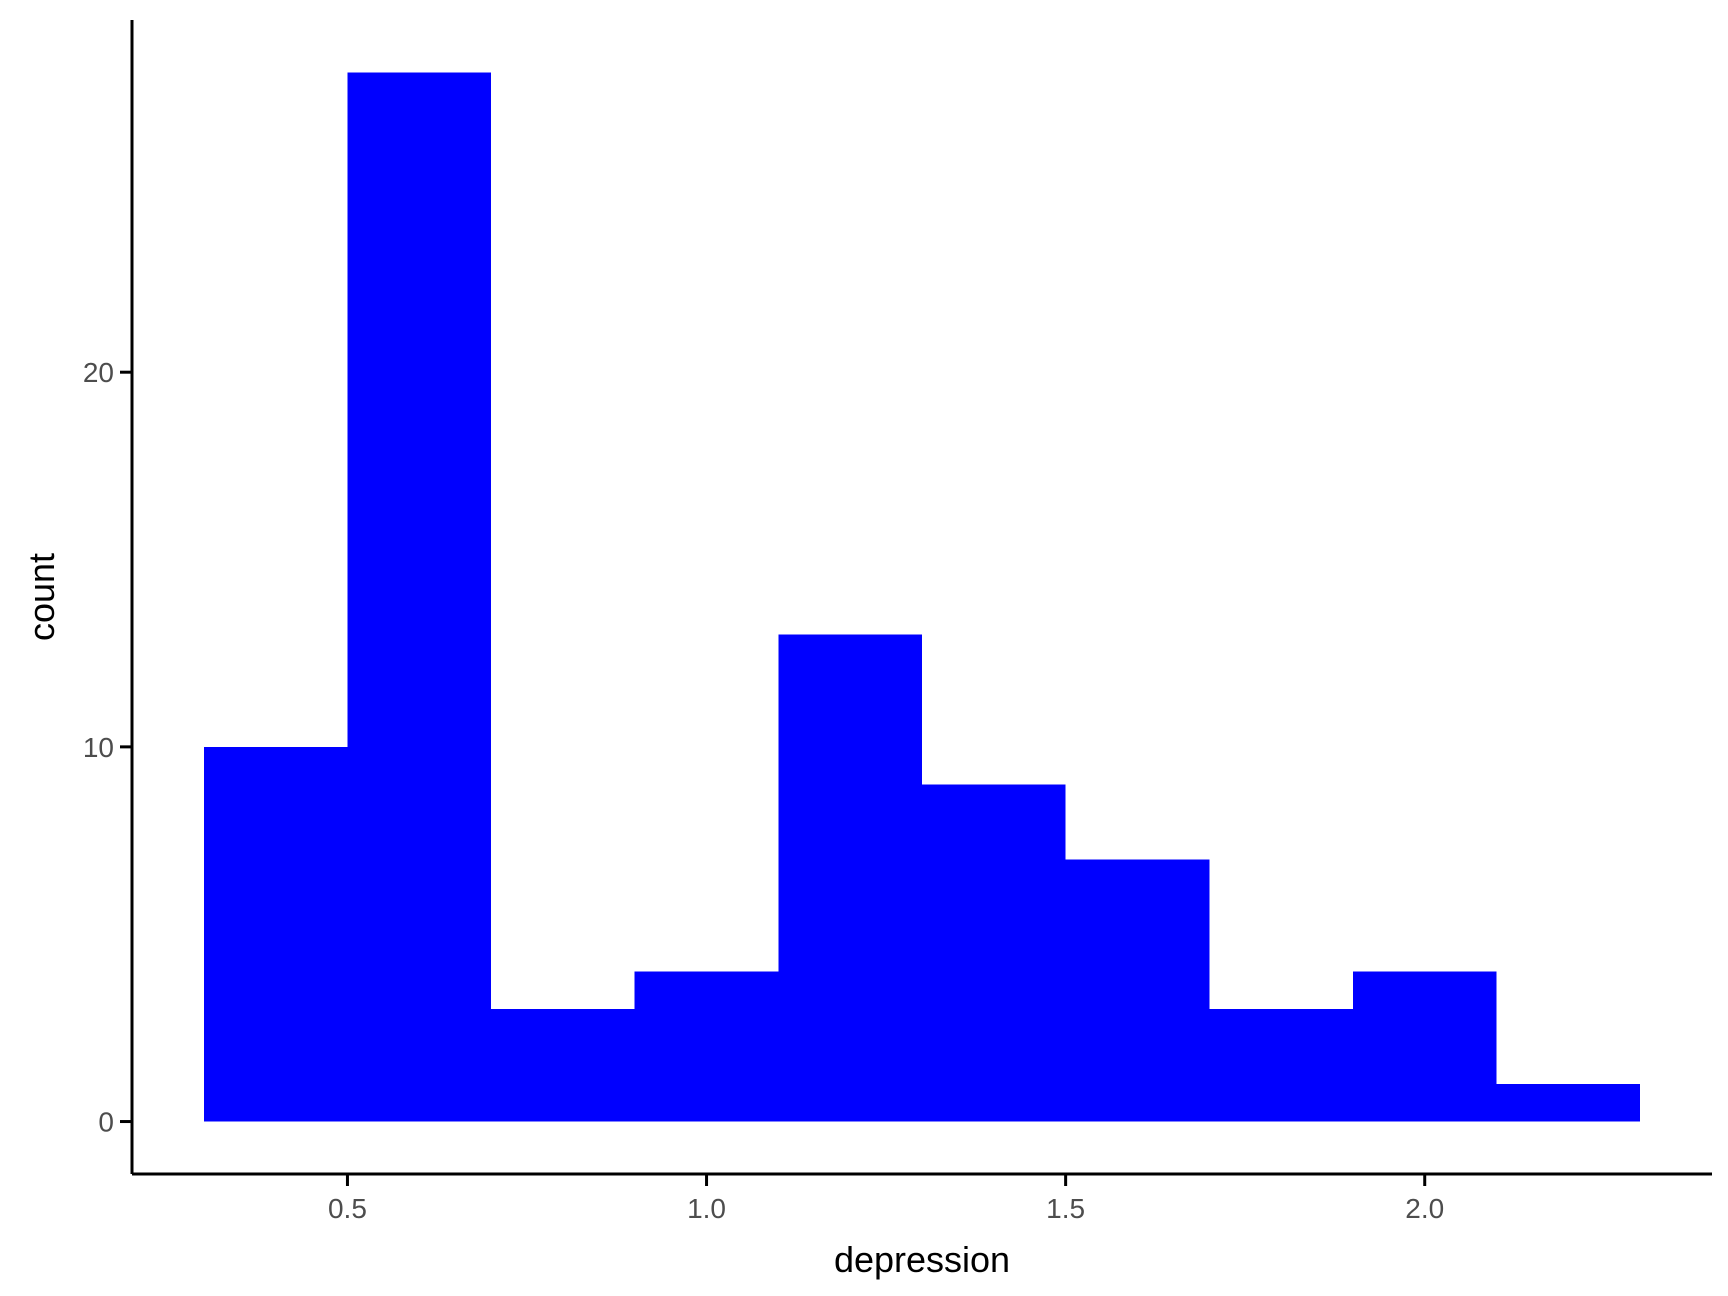 The image size is (1728, 1296). Describe the element at coordinates (41, 597) in the screenshot. I see `y-axis-title: count` at that location.